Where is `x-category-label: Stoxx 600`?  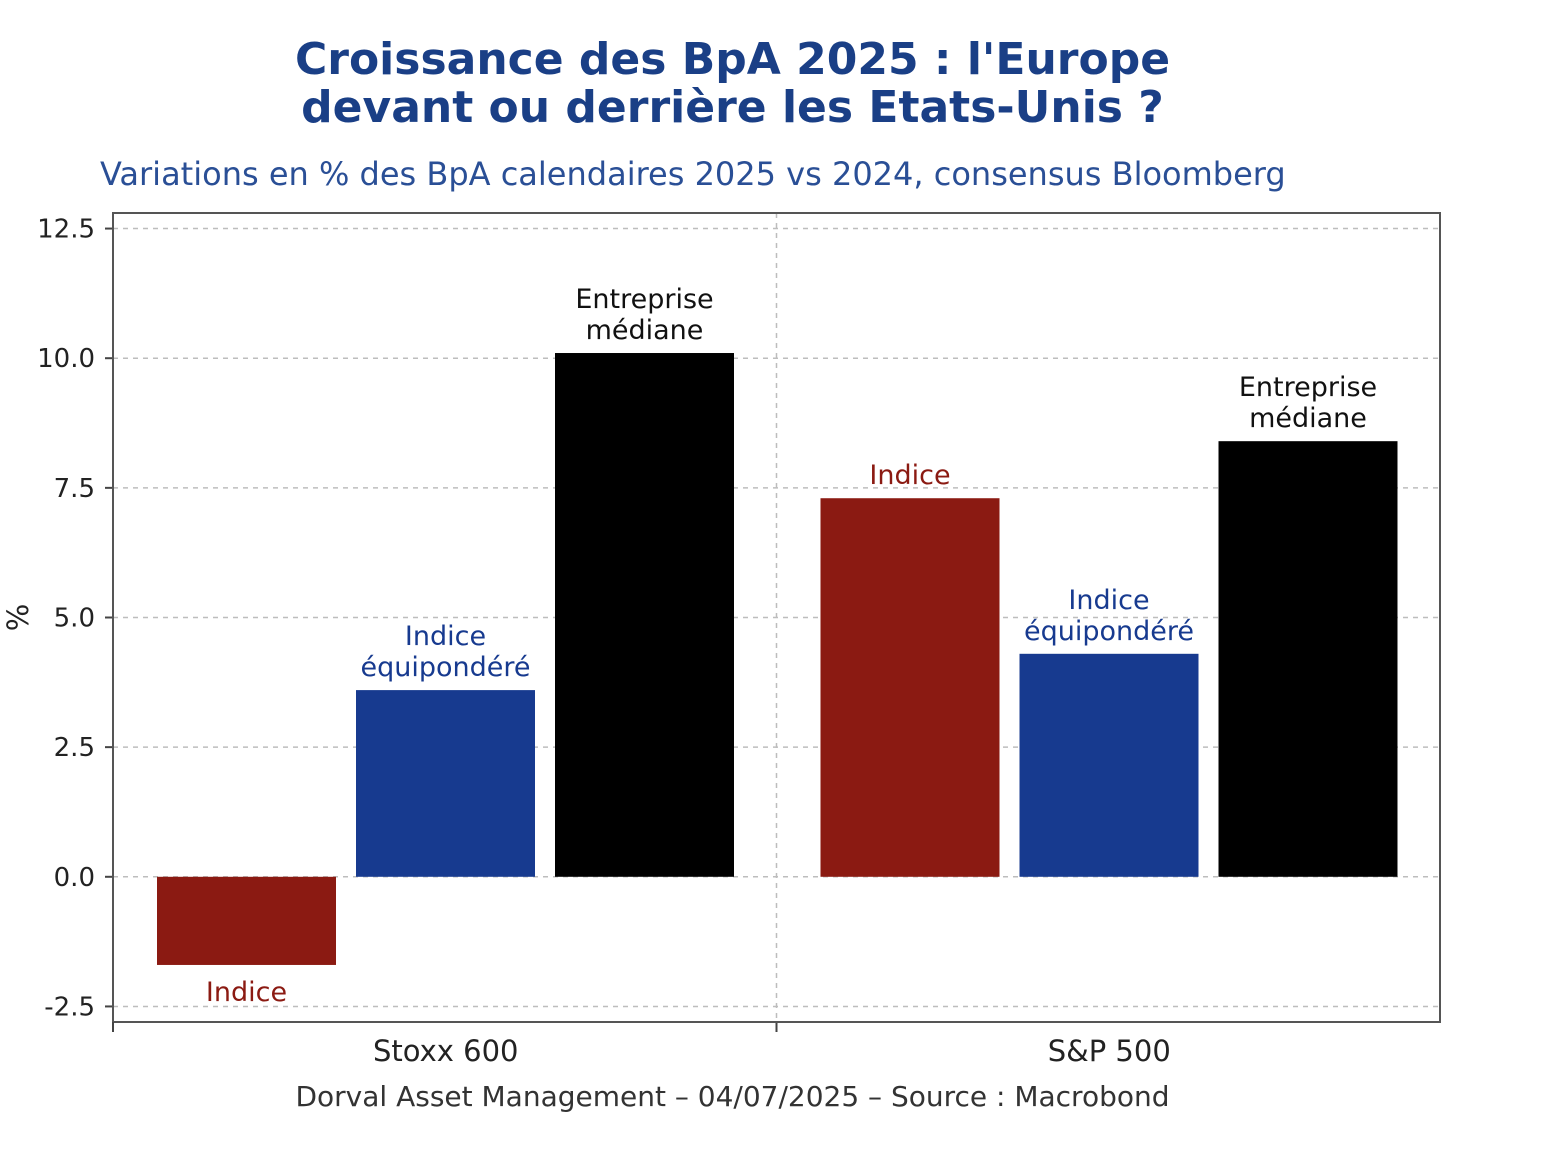
x-category-label: Stoxx 600 is located at coordinates (446, 1051).